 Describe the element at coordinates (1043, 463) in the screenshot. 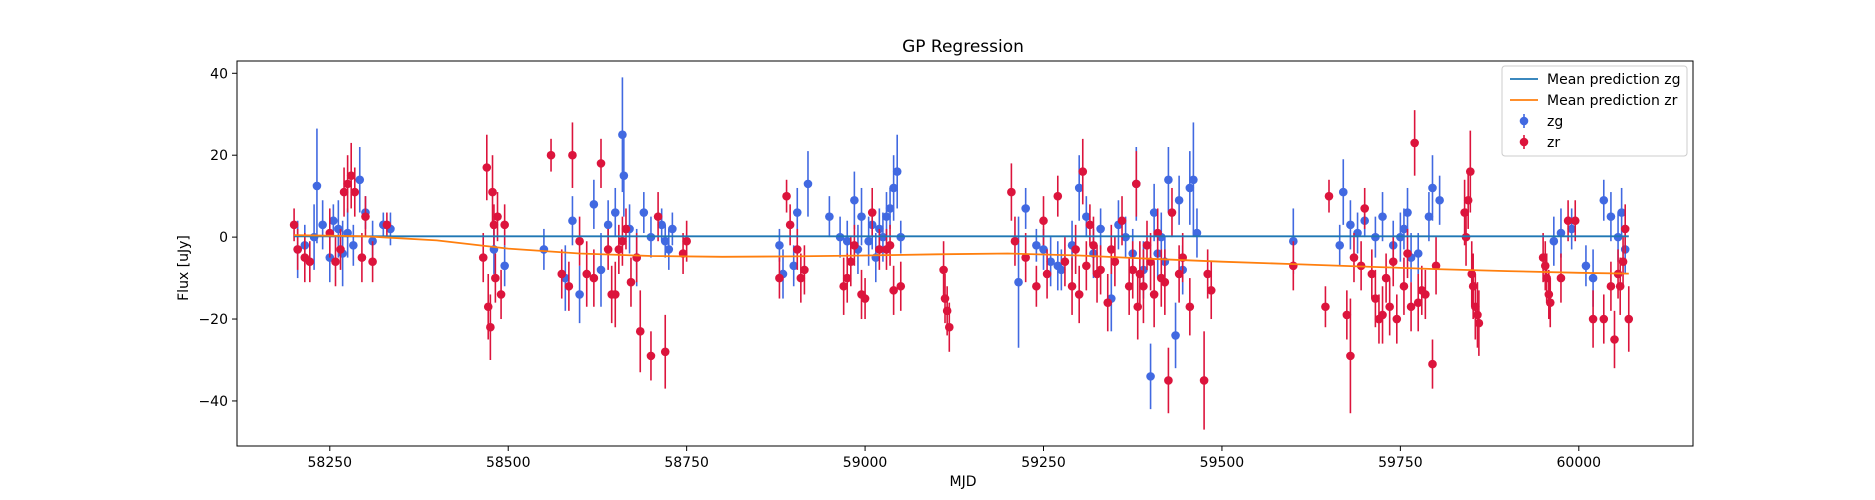

I see `x-tick-label: 59250` at that location.